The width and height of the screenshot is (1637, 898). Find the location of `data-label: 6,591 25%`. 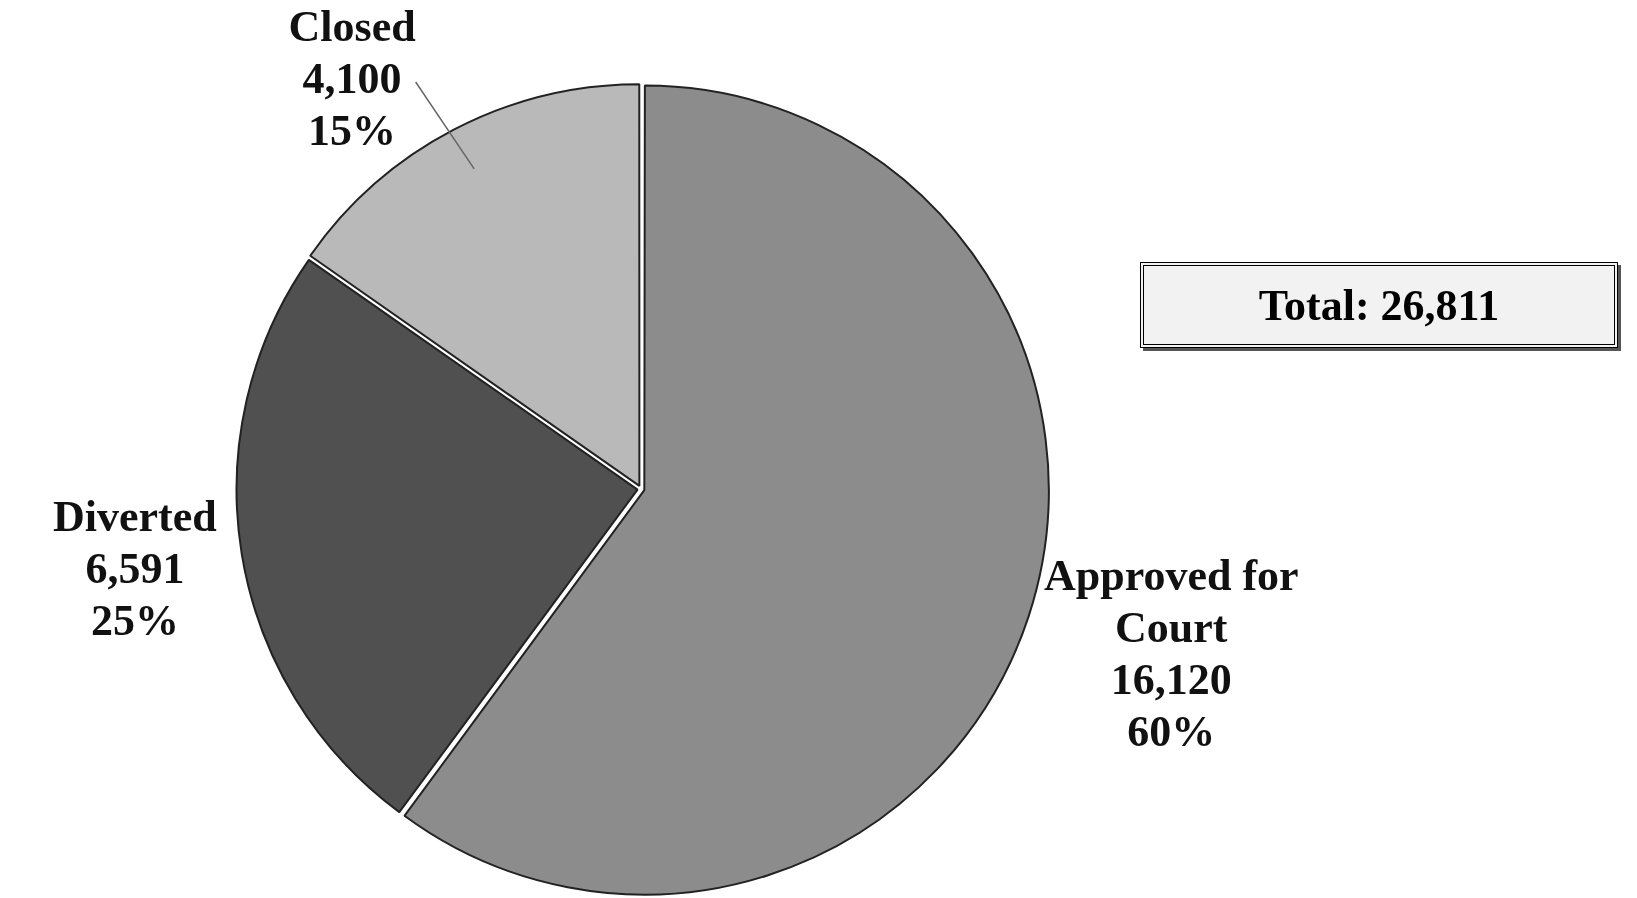

data-label: 6,591 25% is located at coordinates (135, 594).